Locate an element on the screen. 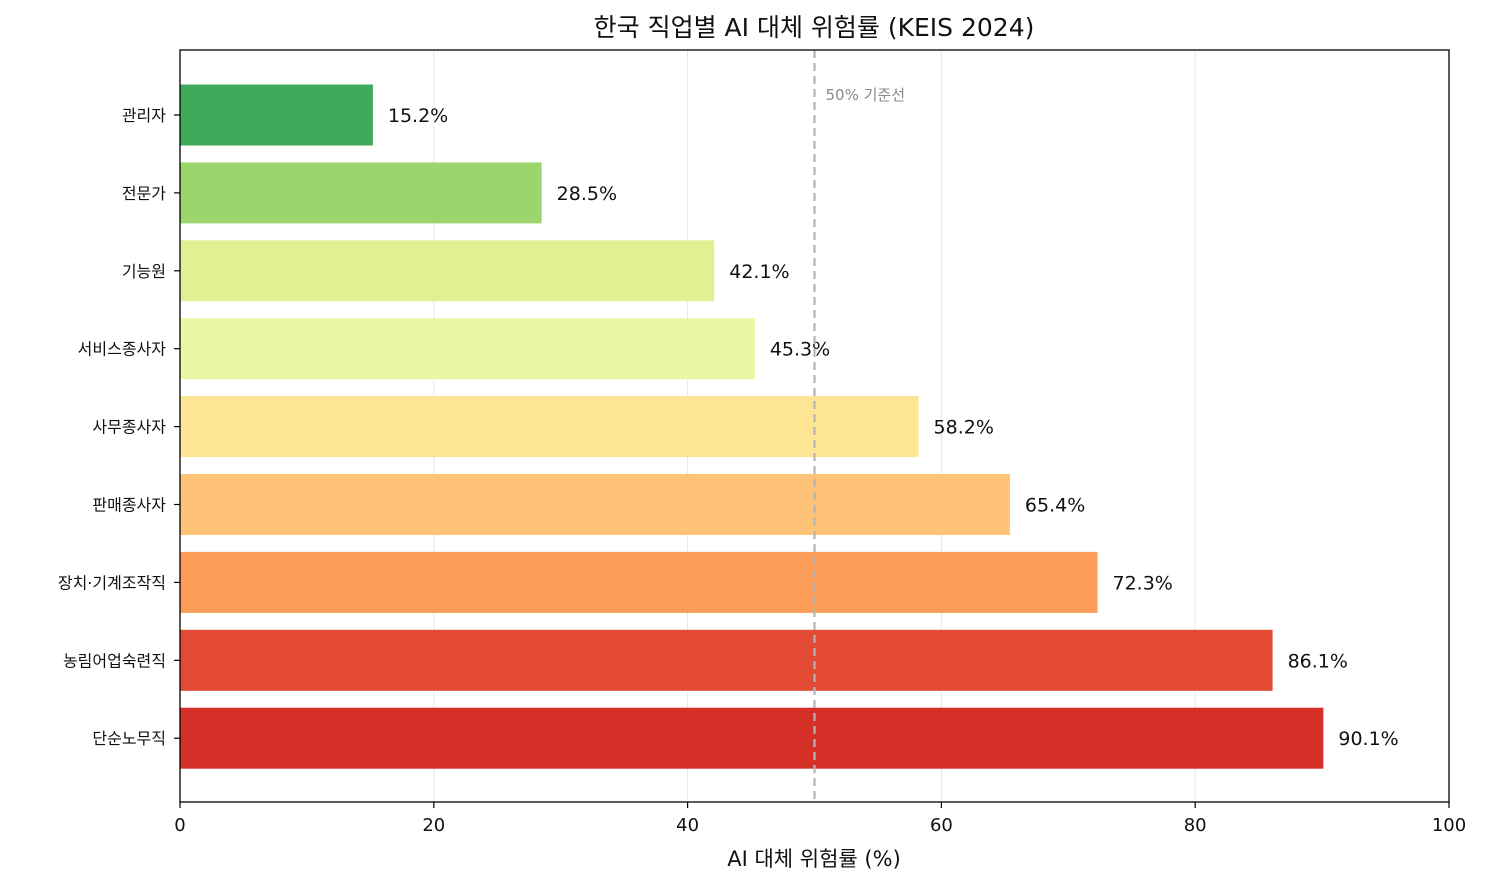 This screenshot has height=886, width=1485. x-tick-label: 20 is located at coordinates (433, 825).